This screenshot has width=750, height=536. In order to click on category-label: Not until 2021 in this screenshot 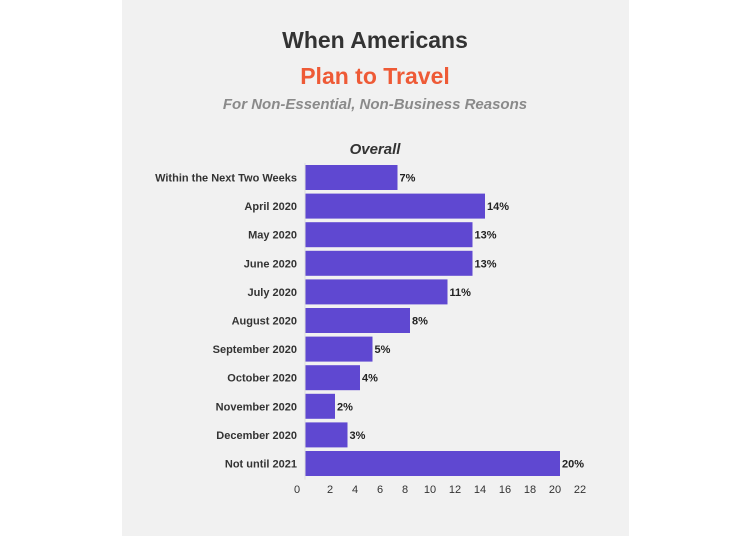, I will do `click(261, 465)`.